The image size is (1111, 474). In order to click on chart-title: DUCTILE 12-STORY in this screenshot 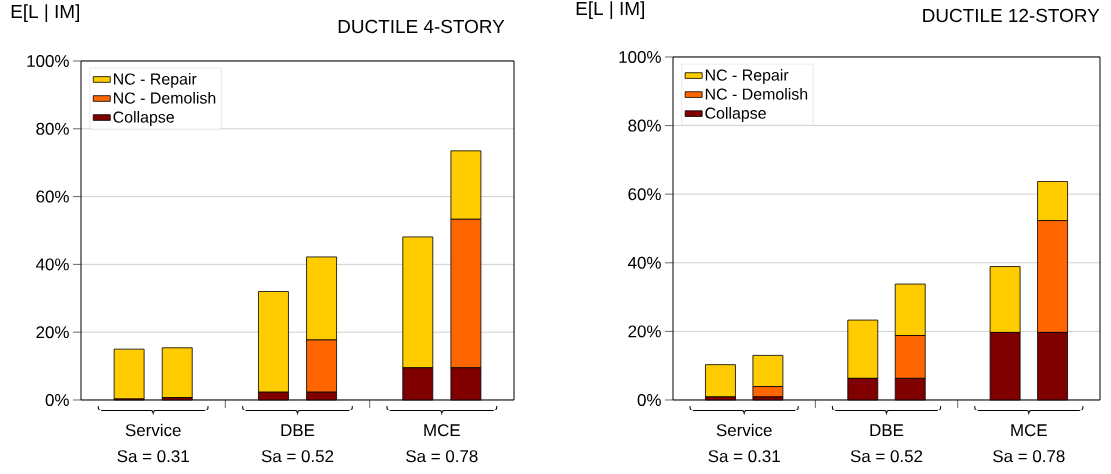, I will do `click(1011, 15)`.